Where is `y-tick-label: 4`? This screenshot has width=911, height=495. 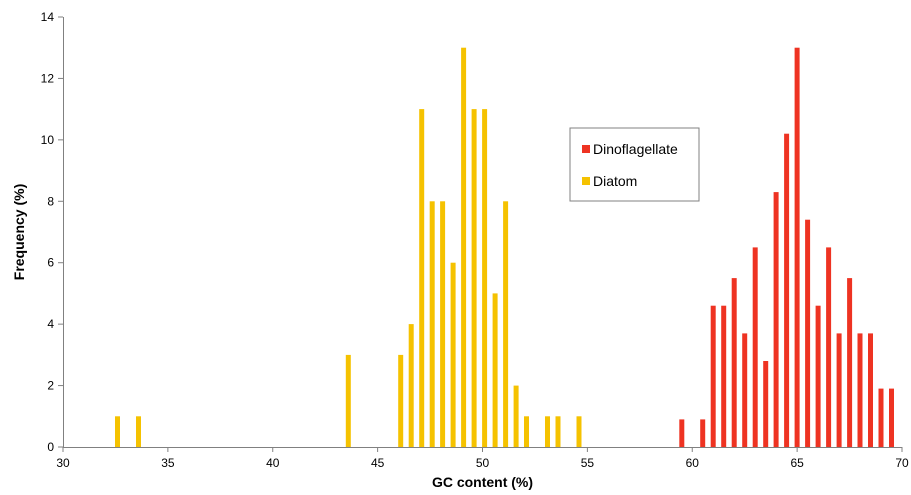 y-tick-label: 4 is located at coordinates (50, 324).